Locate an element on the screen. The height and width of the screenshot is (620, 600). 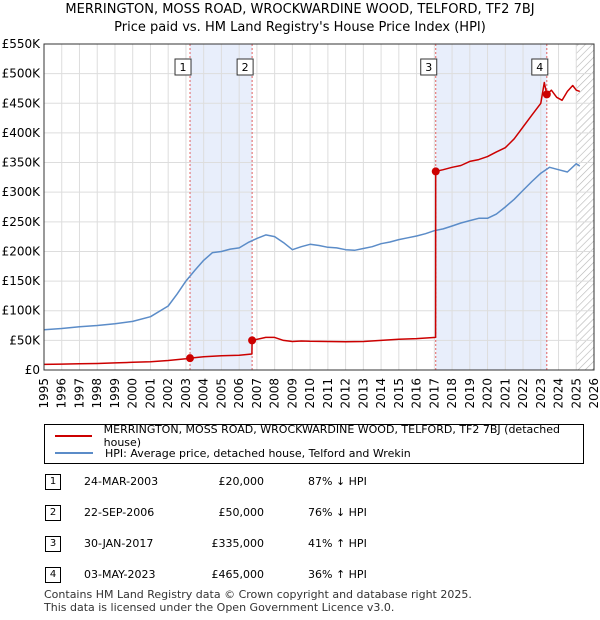
sale-label: 2 is located at coordinates (245, 67).